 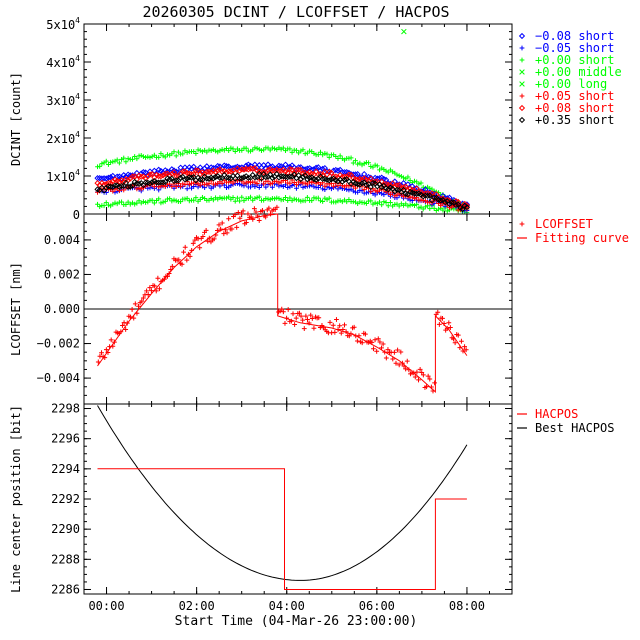 I want to click on y-tick-label: 0.002, so click(x=62, y=274).